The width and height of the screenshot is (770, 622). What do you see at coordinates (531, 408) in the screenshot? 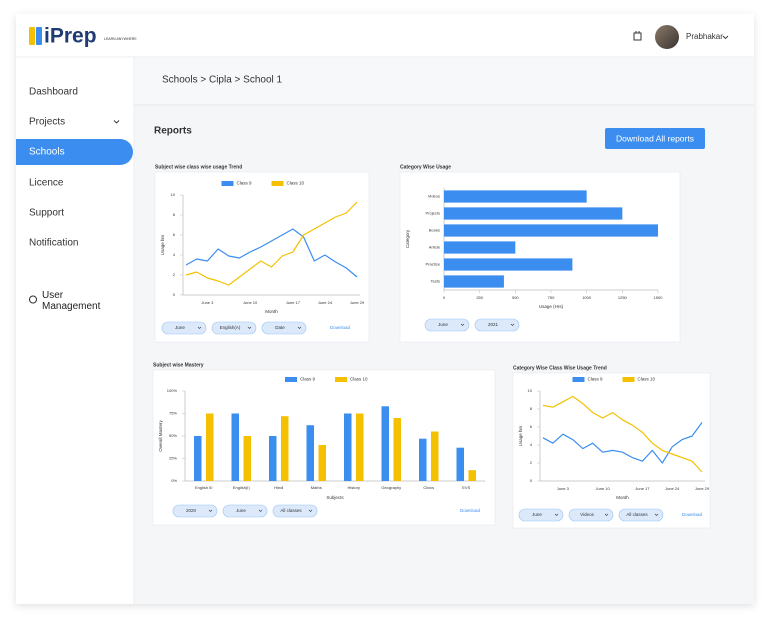
I see `y-tick-label: 8` at bounding box center [531, 408].